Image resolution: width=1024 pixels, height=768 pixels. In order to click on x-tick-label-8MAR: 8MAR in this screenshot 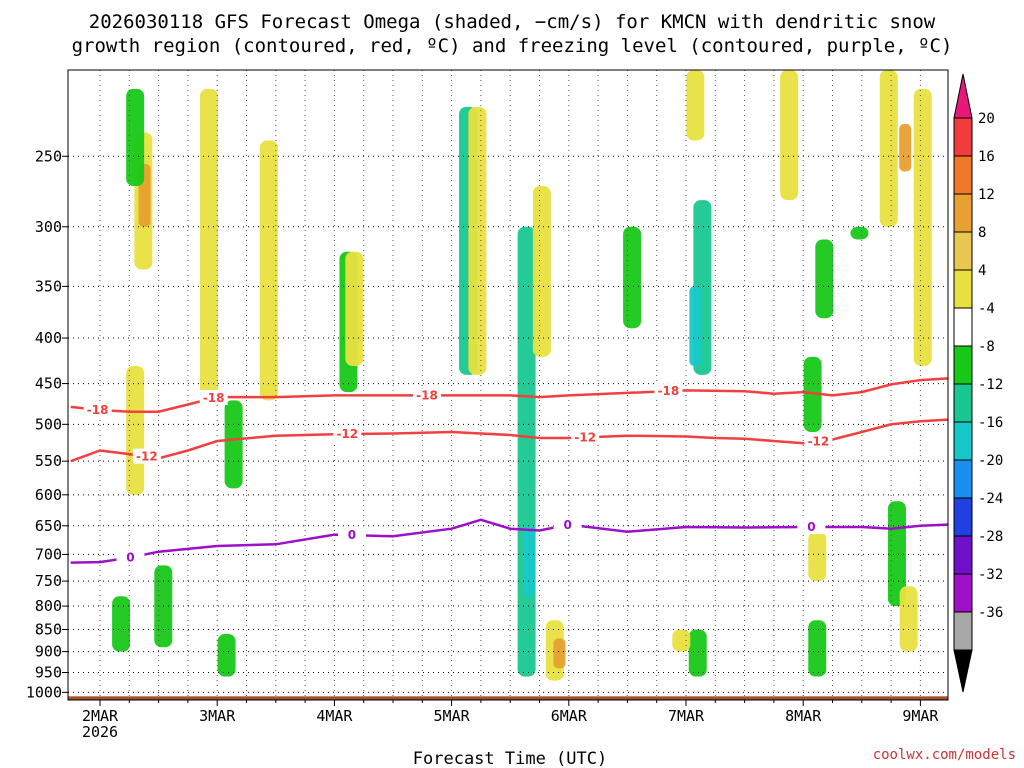, I will do `click(803, 716)`.